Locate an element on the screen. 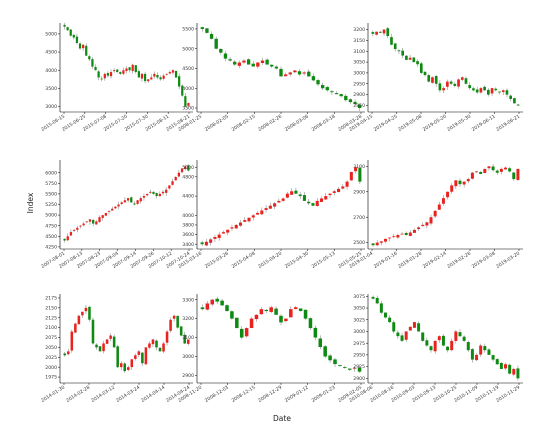 The width and height of the screenshot is (554, 437). y-tick-label: 5750 is located at coordinates (51, 184).